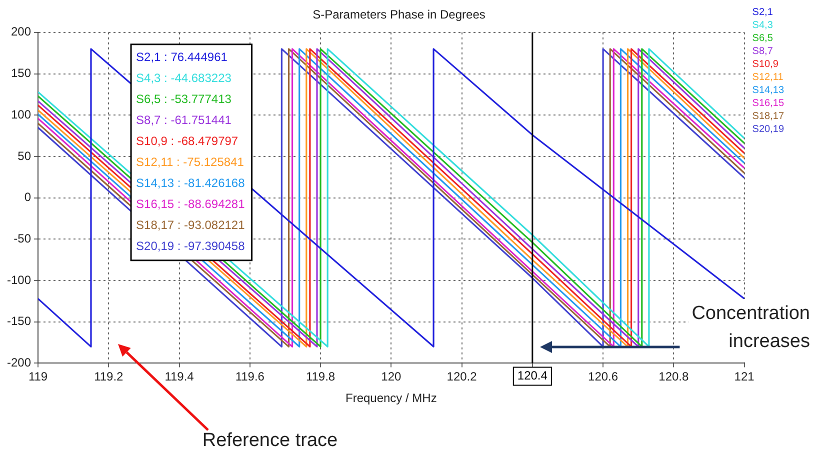 This screenshot has width=814, height=454. I want to click on text: S6,5, so click(763, 38).